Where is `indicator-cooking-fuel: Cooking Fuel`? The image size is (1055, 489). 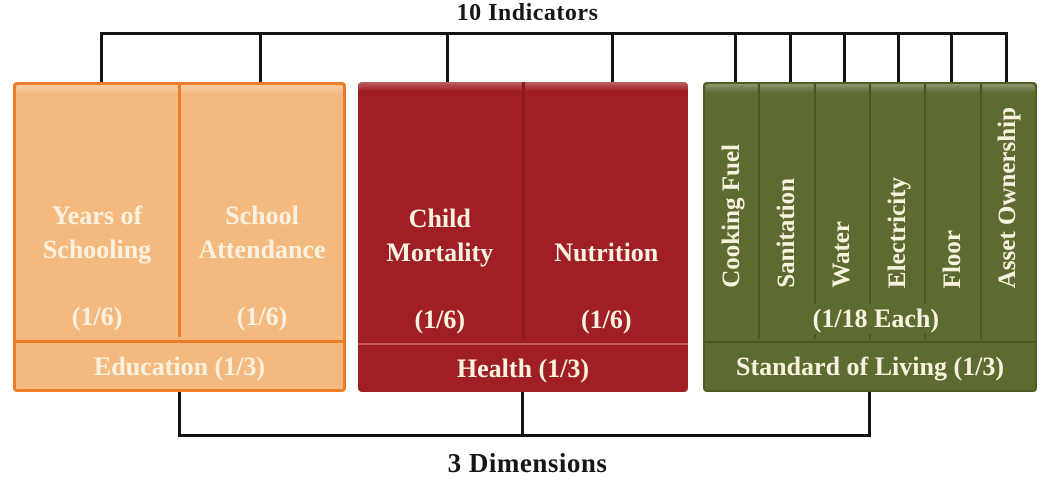 indicator-cooking-fuel: Cooking Fuel is located at coordinates (731, 211).